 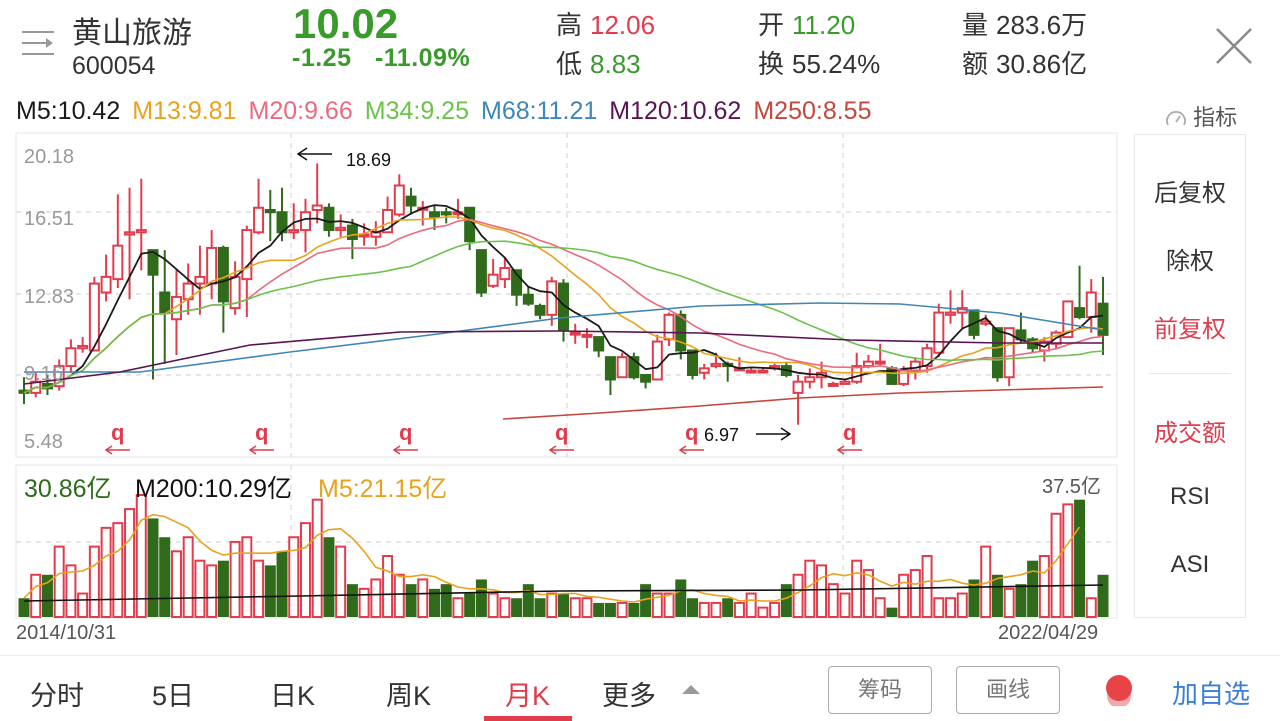 What do you see at coordinates (819, 64) in the screenshot?
I see `stat-turnover: 换 55.24%` at bounding box center [819, 64].